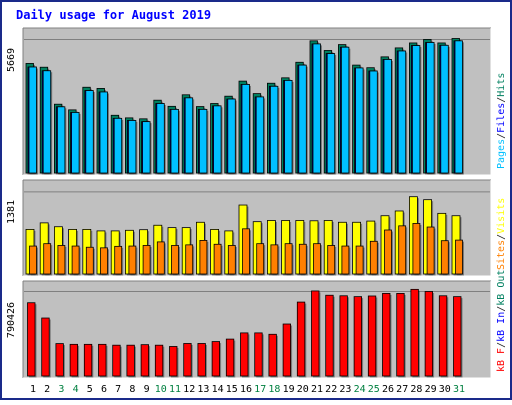  Describe the element at coordinates (11, 320) in the screenshot. I see `kbytes-panel-max-label: 790426` at that location.